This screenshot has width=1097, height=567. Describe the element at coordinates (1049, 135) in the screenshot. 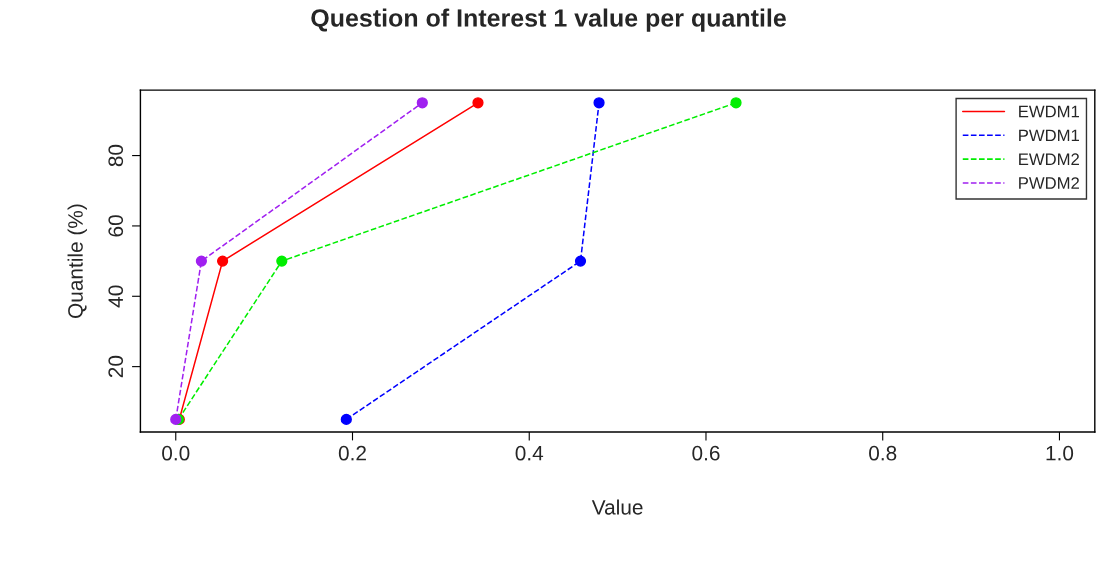

I see `legend-label: PWDM1` at that location.